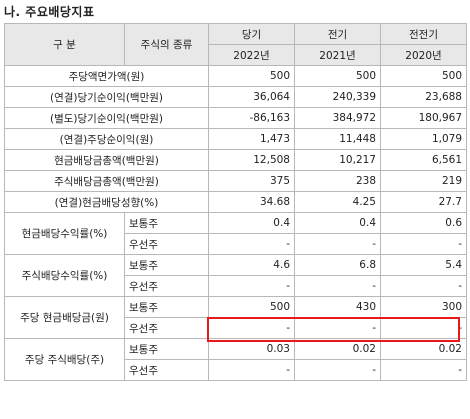  I want to click on row-label: (연결)주당순이익(원), so click(106, 139).